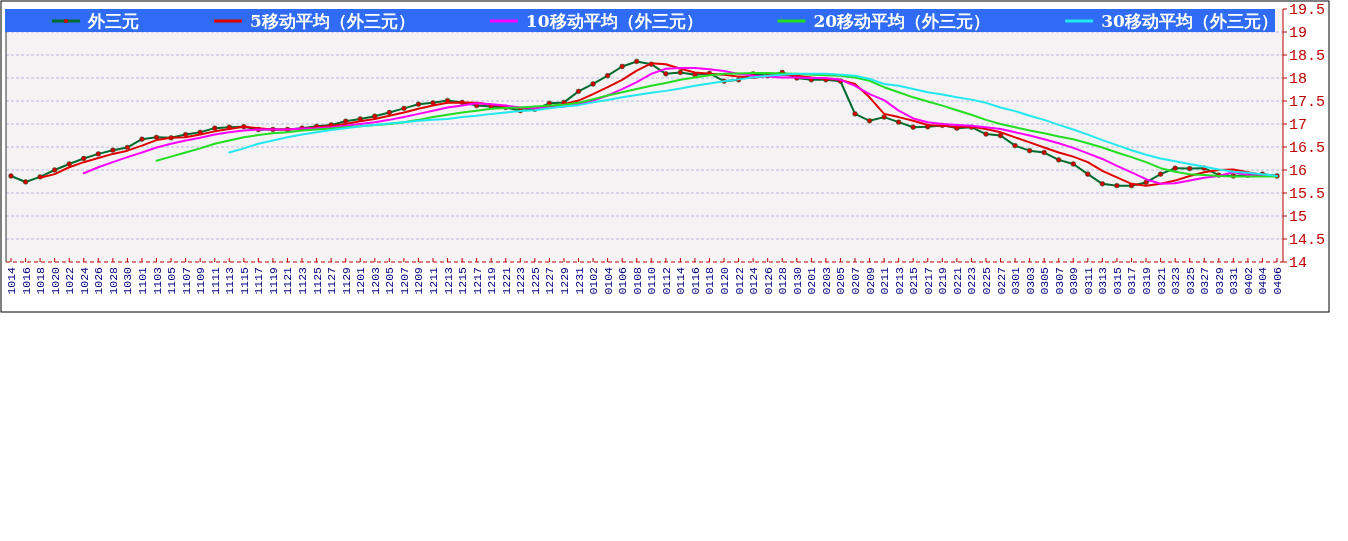 This screenshot has width=1348, height=541. Describe the element at coordinates (463, 280) in the screenshot. I see `x-tick-label: 1215` at that location.